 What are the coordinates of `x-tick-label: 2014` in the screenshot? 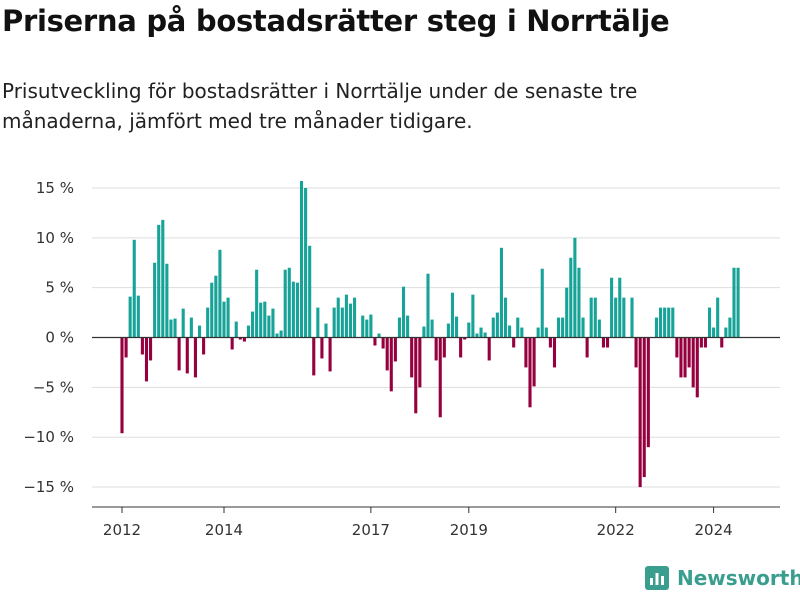 It's located at (224, 530).